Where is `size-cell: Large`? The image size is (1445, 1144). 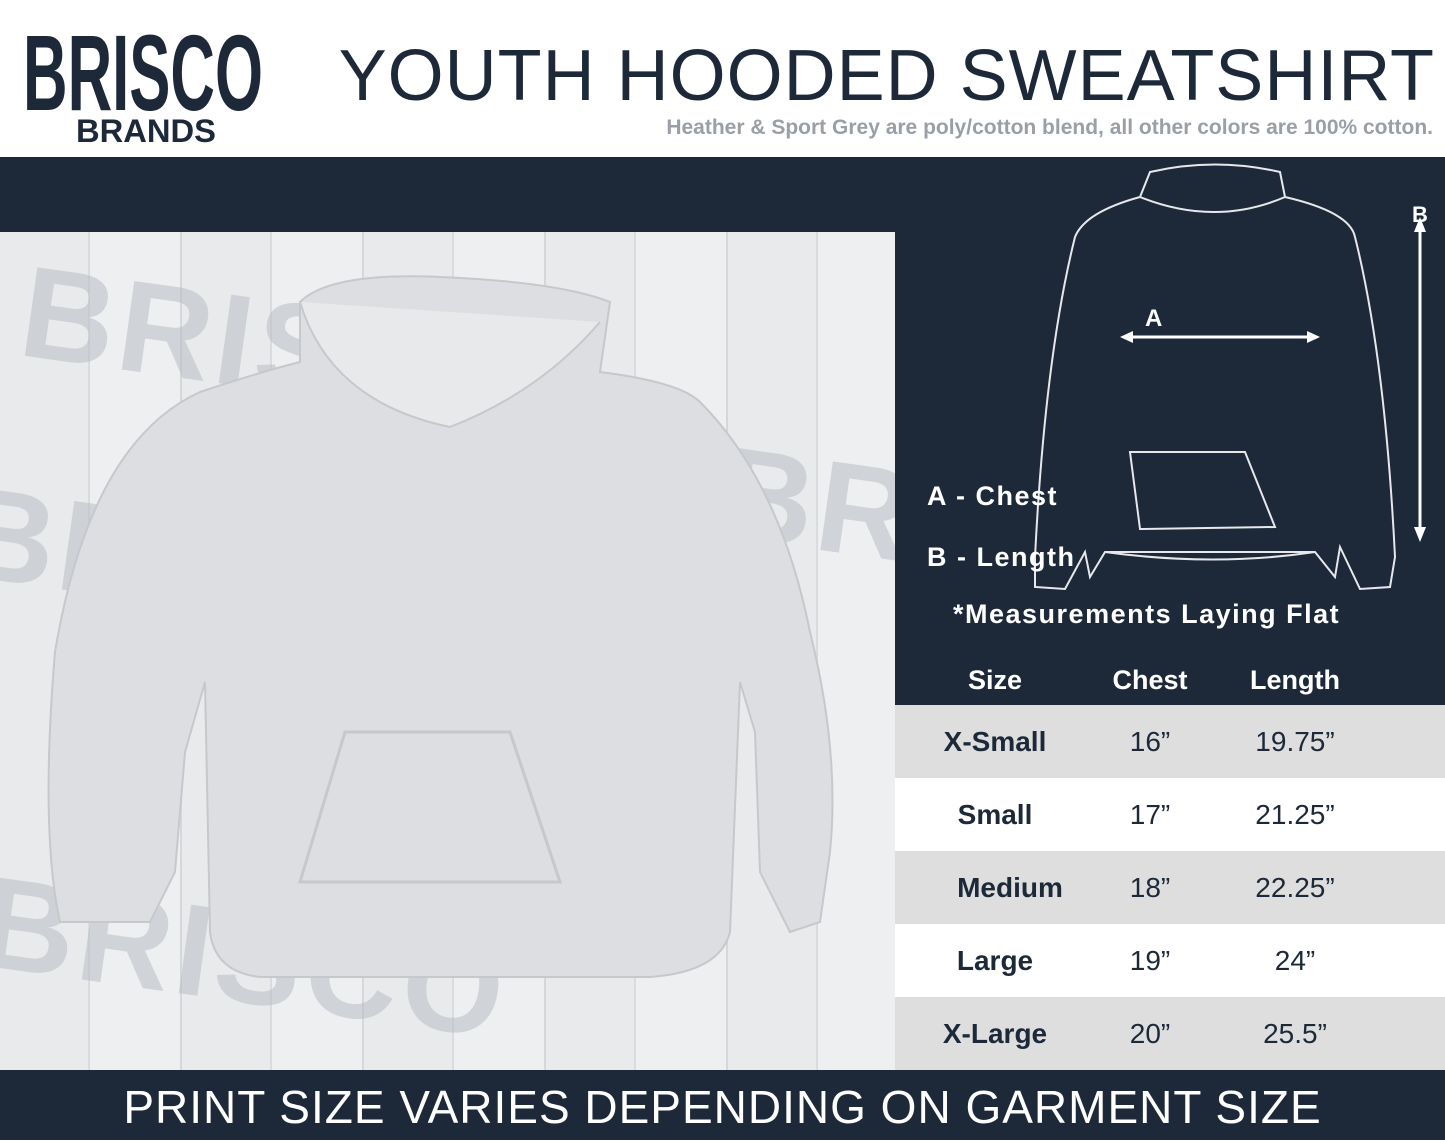
size-cell: Large is located at coordinates (995, 960).